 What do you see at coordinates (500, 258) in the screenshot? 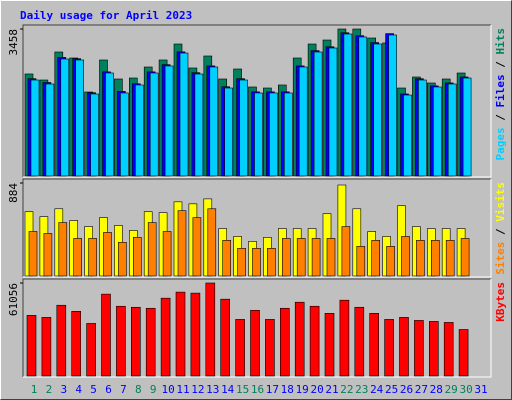
I see `legend-entry: Sites` at bounding box center [500, 258].